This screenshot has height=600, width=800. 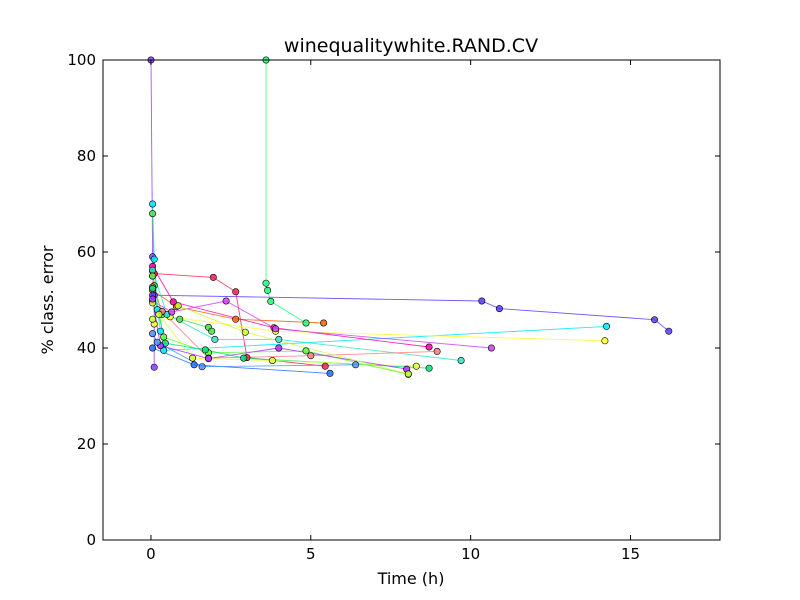 What do you see at coordinates (91, 540) in the screenshot?
I see `y-tick-label: 0` at bounding box center [91, 540].